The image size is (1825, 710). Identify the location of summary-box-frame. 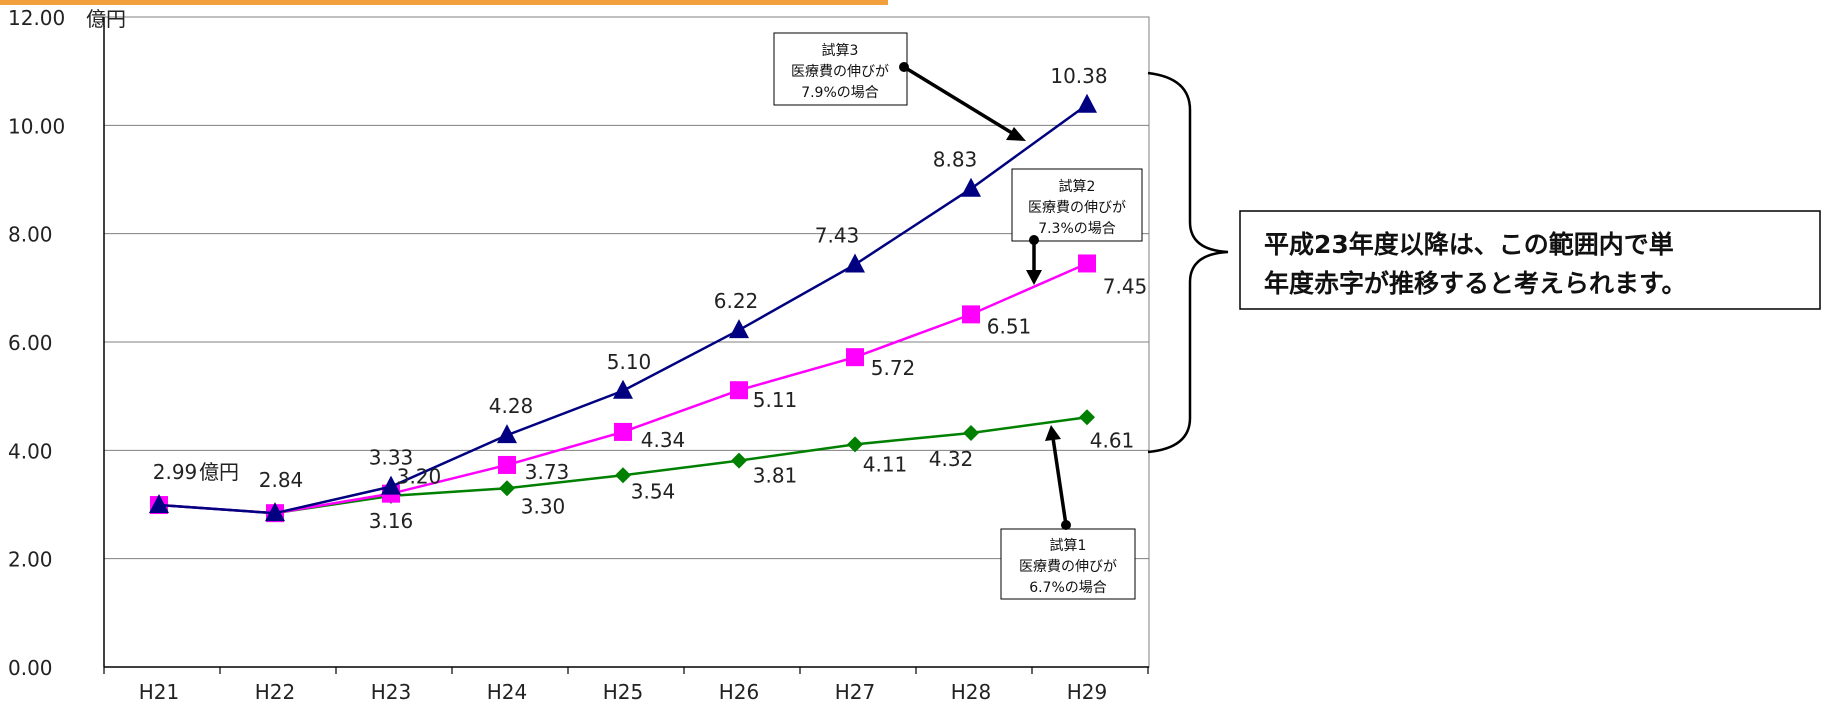
(1530, 260).